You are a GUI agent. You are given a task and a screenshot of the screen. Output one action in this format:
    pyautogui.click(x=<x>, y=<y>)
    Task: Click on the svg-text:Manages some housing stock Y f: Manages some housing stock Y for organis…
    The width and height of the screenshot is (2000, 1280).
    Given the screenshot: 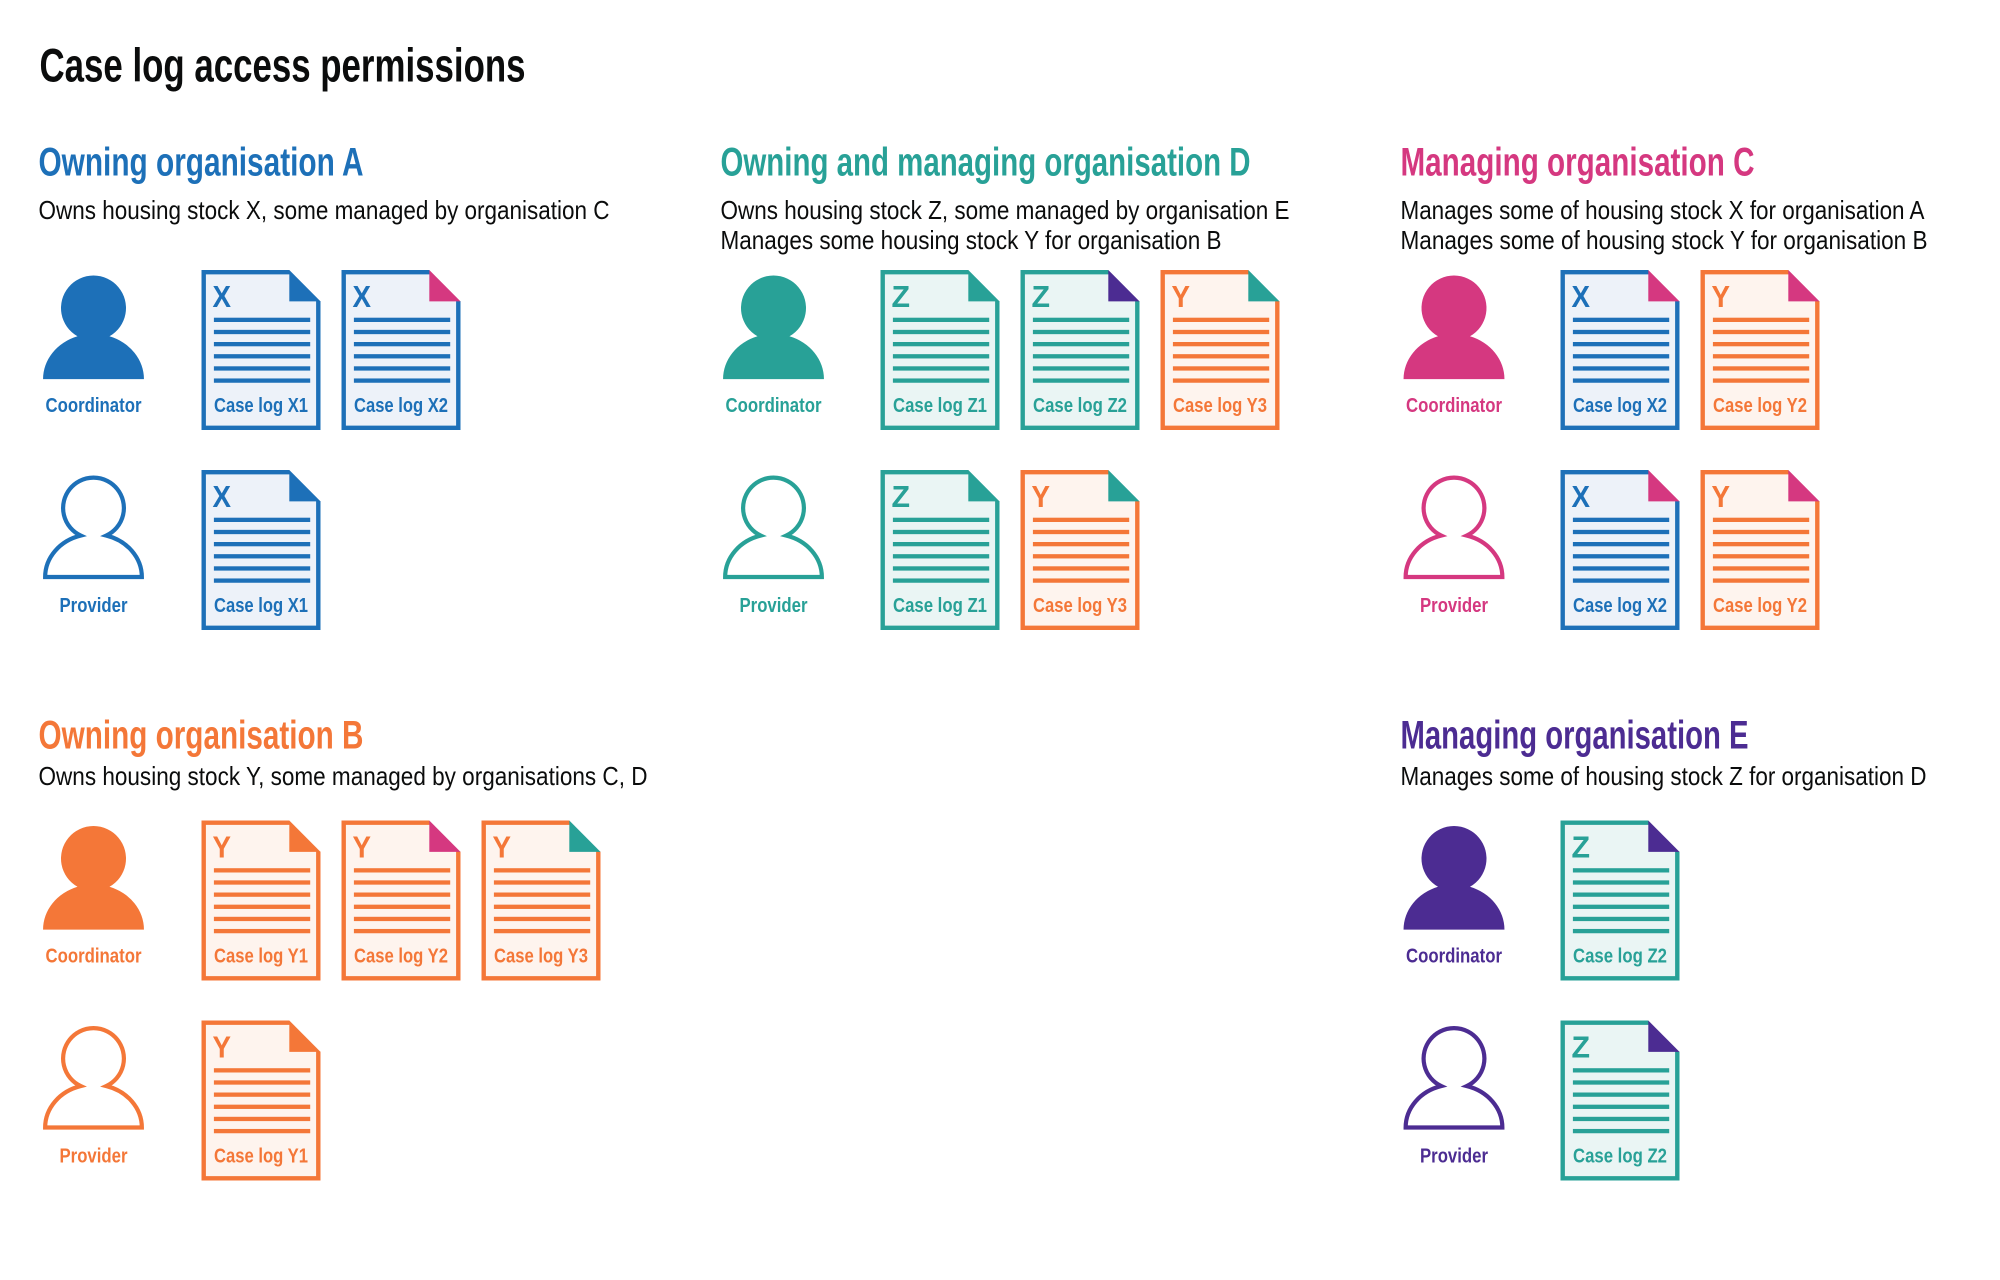 What is the action you would take?
    pyautogui.click(x=971, y=240)
    